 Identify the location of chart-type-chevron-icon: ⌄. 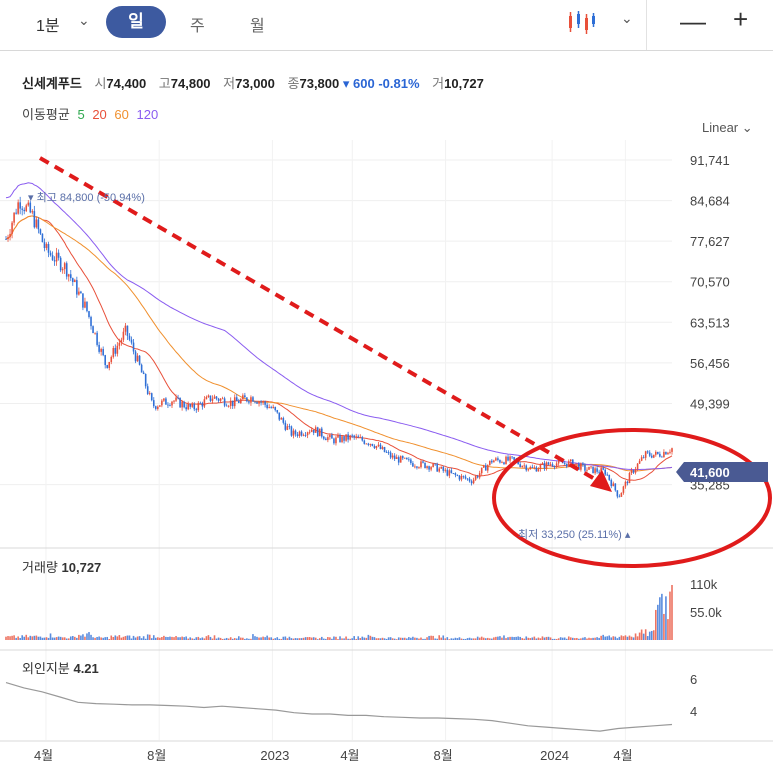
(627, 18).